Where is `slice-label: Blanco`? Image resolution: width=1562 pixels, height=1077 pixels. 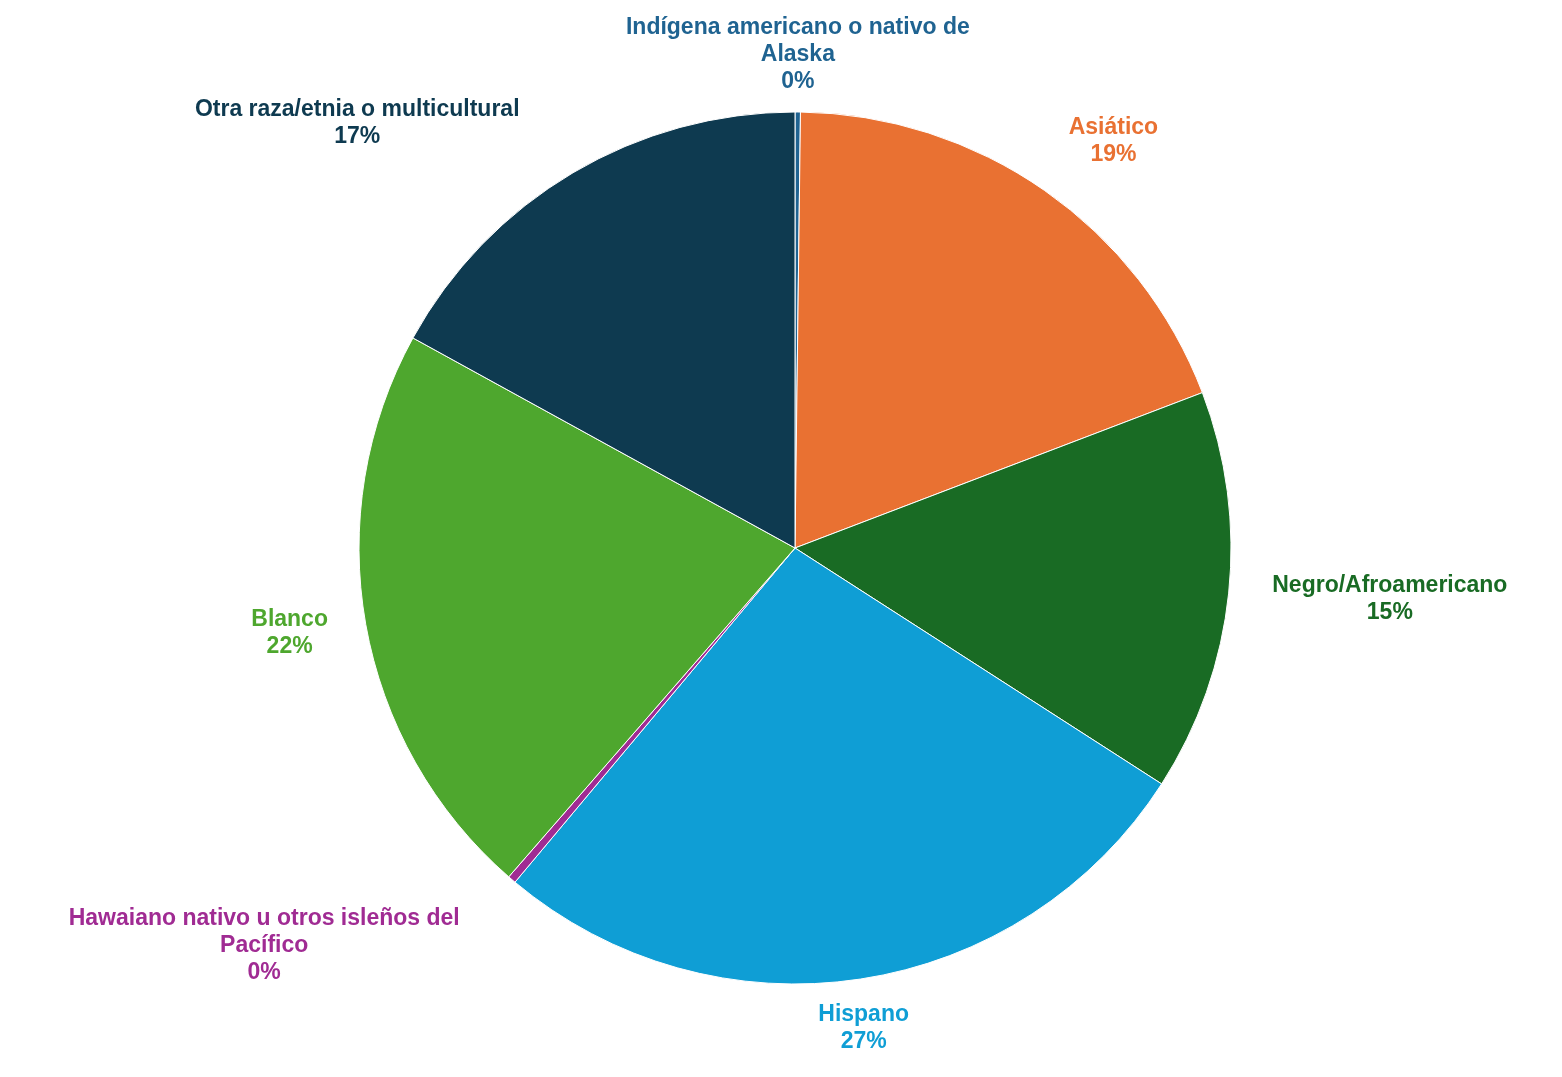
slice-label: Blanco is located at coordinates (289, 617).